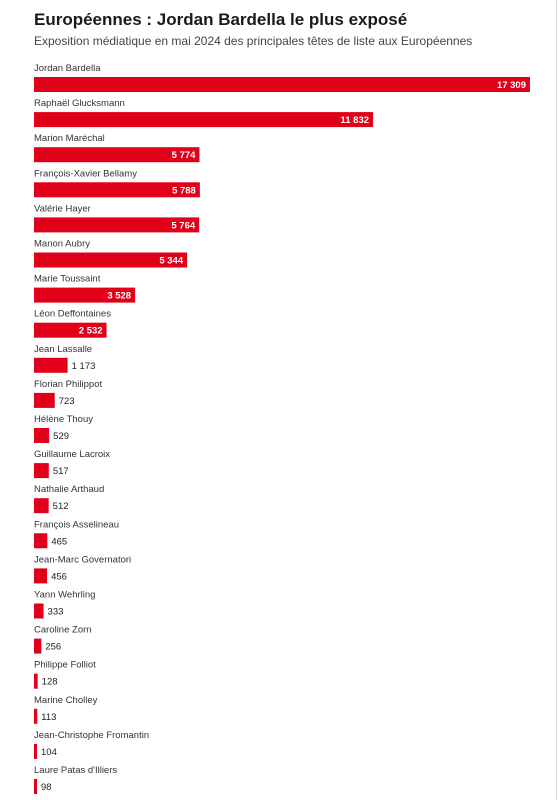  I want to click on value-label: 723, so click(67, 401).